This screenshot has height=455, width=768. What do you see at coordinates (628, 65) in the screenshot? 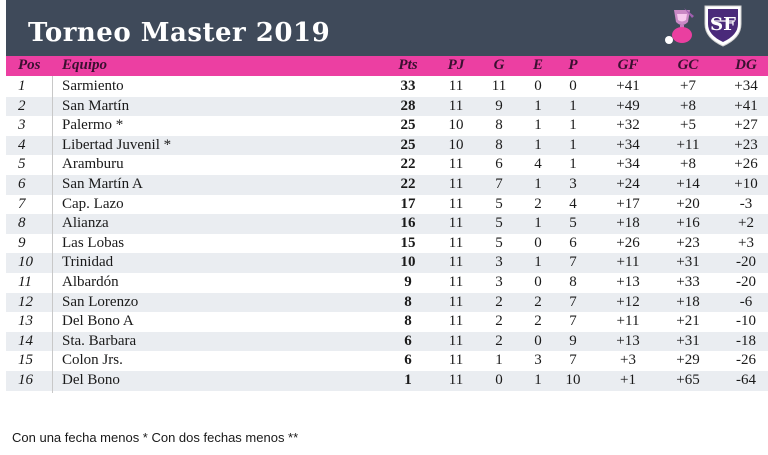
I see `col-header-gf: GF` at bounding box center [628, 65].